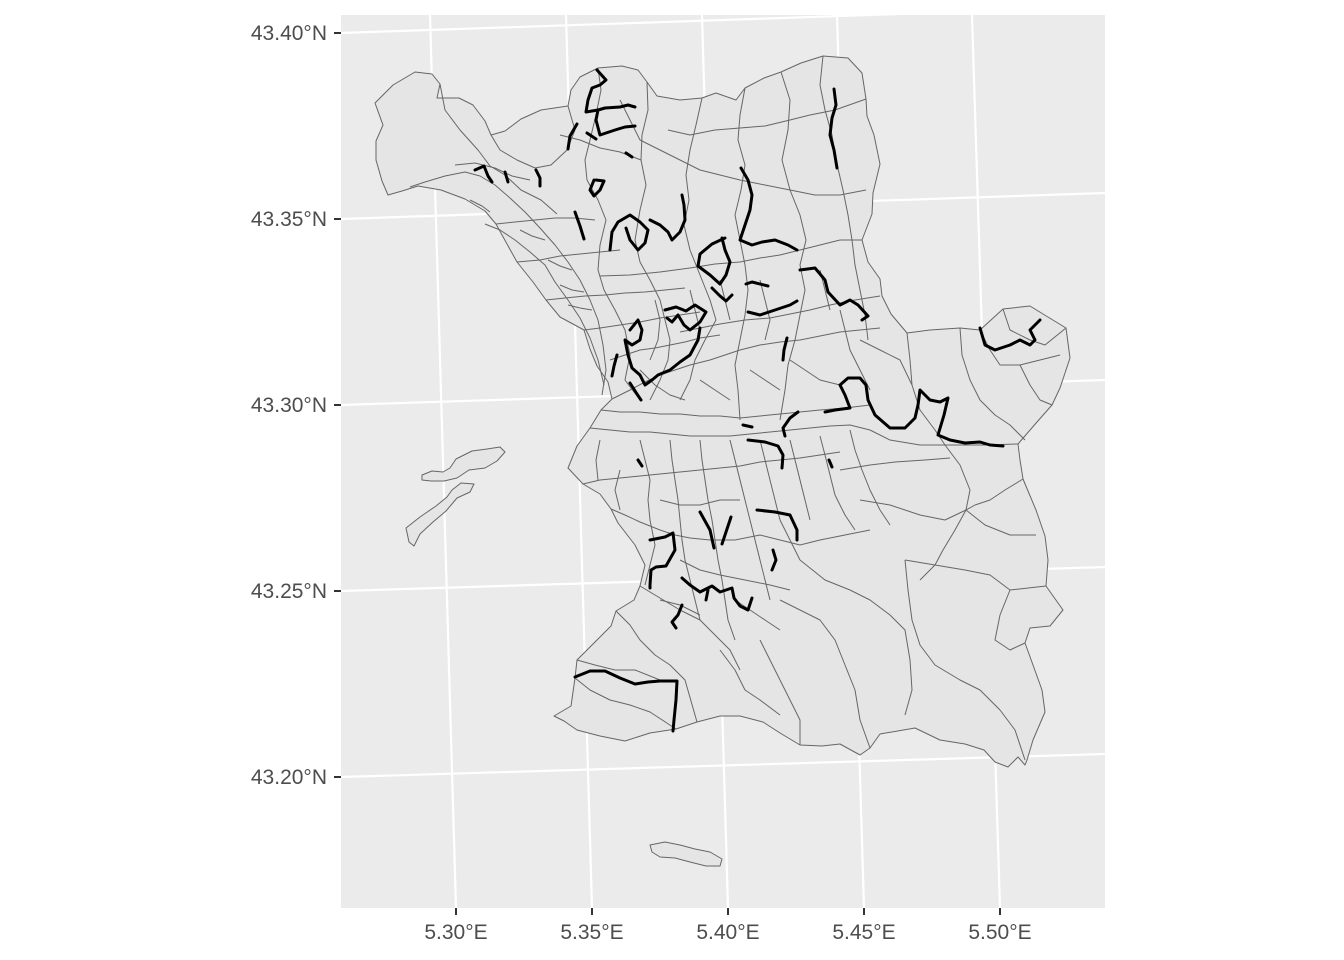 The height and width of the screenshot is (960, 1344). I want to click on y-tick-label: 43.35°N, so click(289, 219).